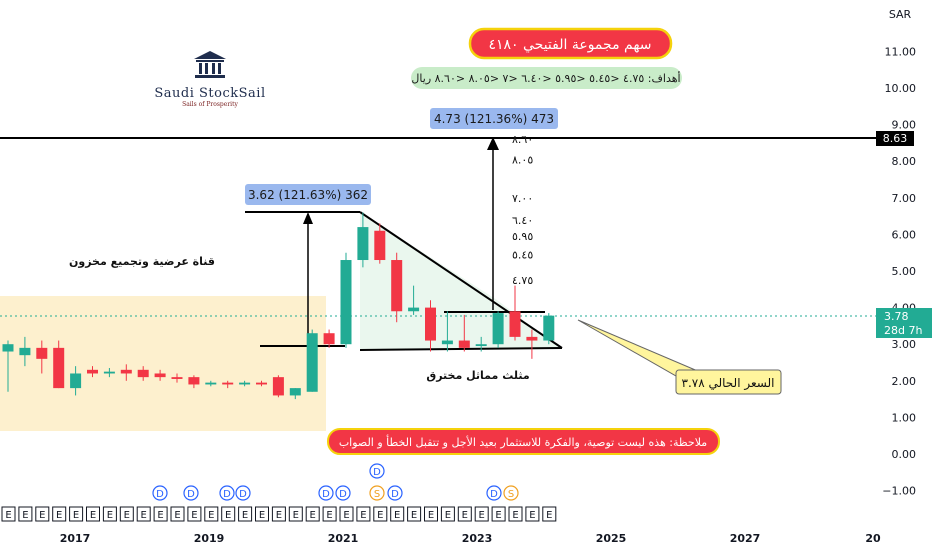  I want to click on triangle-top, so click(461, 280).